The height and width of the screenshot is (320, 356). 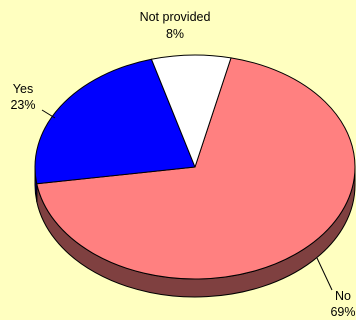 I want to click on leader-line-yes, so click(x=48, y=114).